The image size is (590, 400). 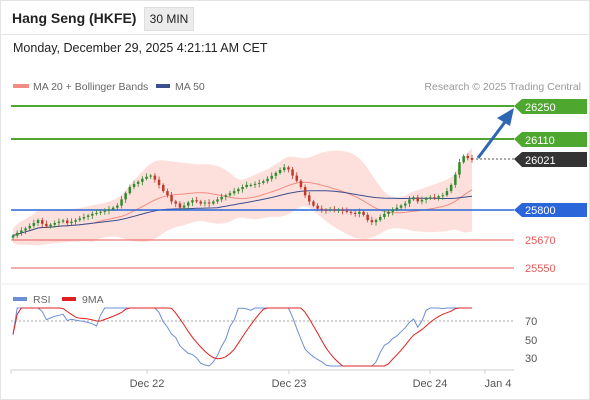 What do you see at coordinates (163, 86) in the screenshot?
I see `ma50-legend-swatch` at bounding box center [163, 86].